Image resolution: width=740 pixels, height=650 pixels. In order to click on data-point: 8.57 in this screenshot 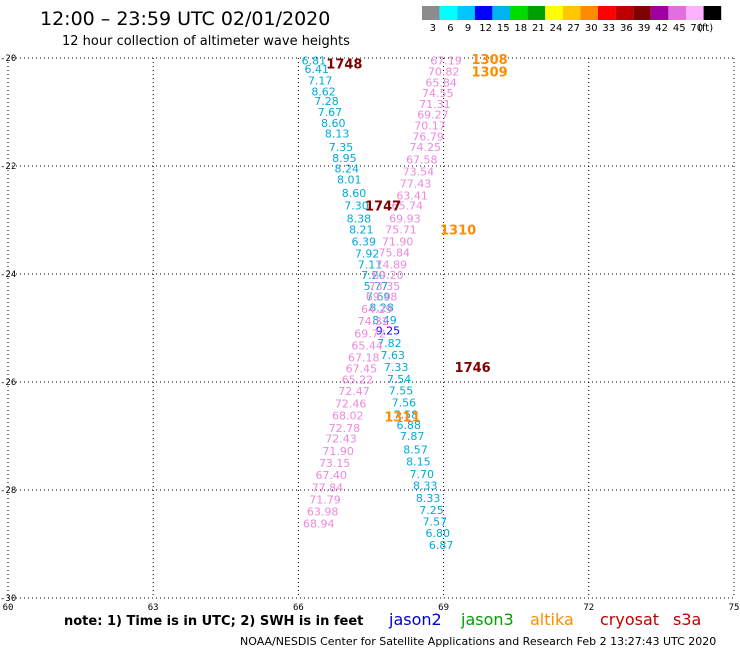, I will do `click(415, 450)`.